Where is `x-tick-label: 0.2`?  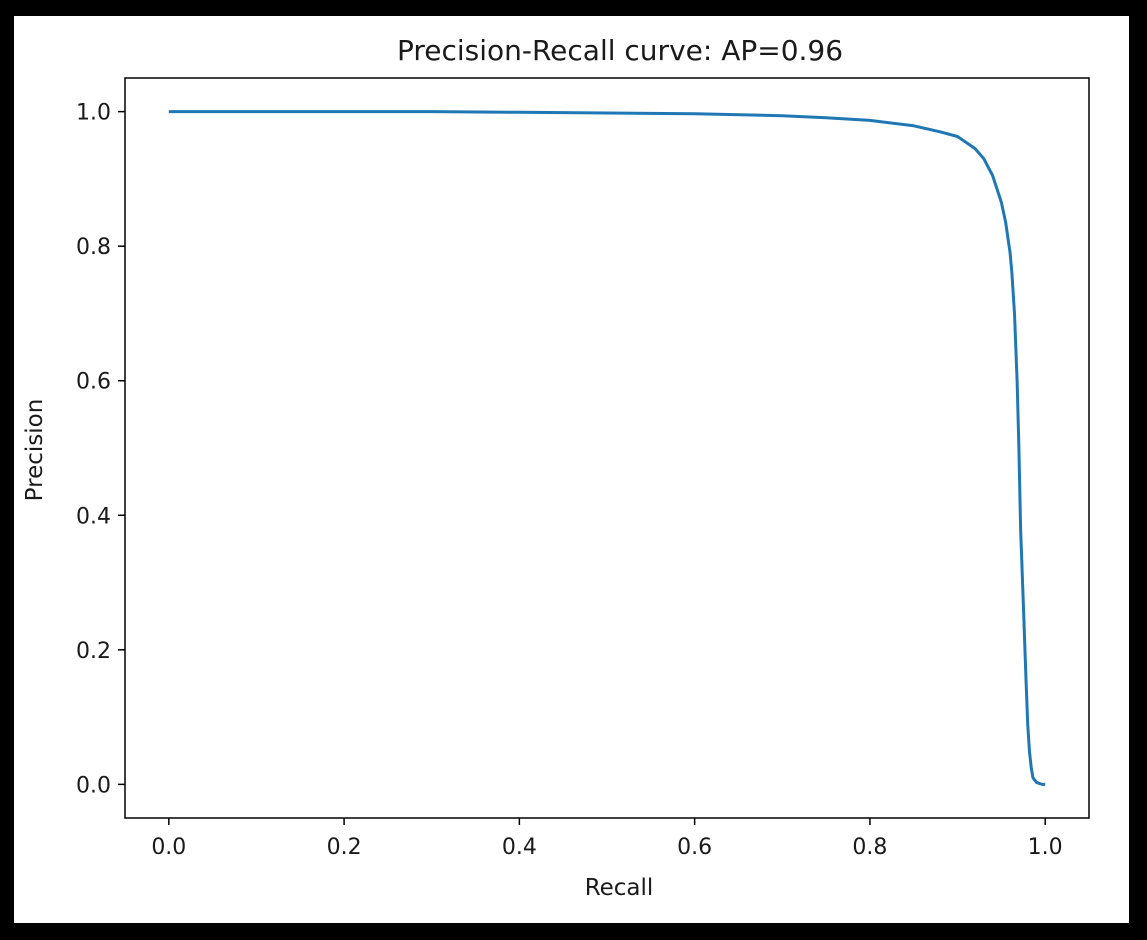 x-tick-label: 0.2 is located at coordinates (344, 847).